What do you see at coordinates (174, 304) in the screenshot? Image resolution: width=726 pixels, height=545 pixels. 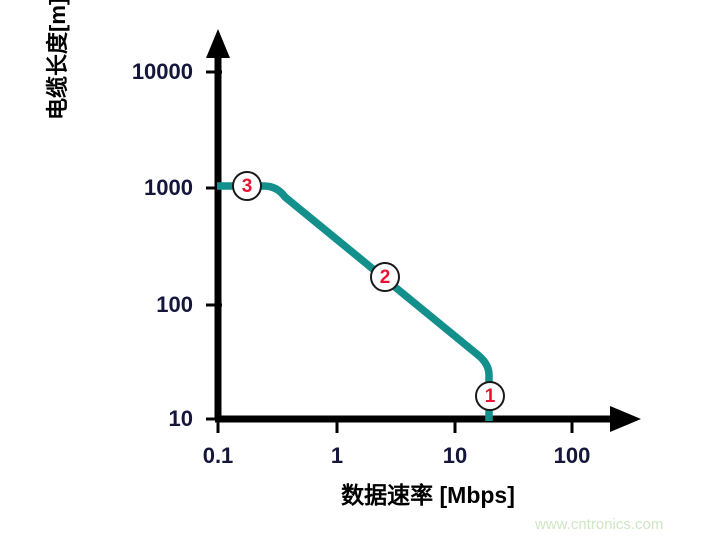 I see `y-tick-label-100: 100` at bounding box center [174, 304].